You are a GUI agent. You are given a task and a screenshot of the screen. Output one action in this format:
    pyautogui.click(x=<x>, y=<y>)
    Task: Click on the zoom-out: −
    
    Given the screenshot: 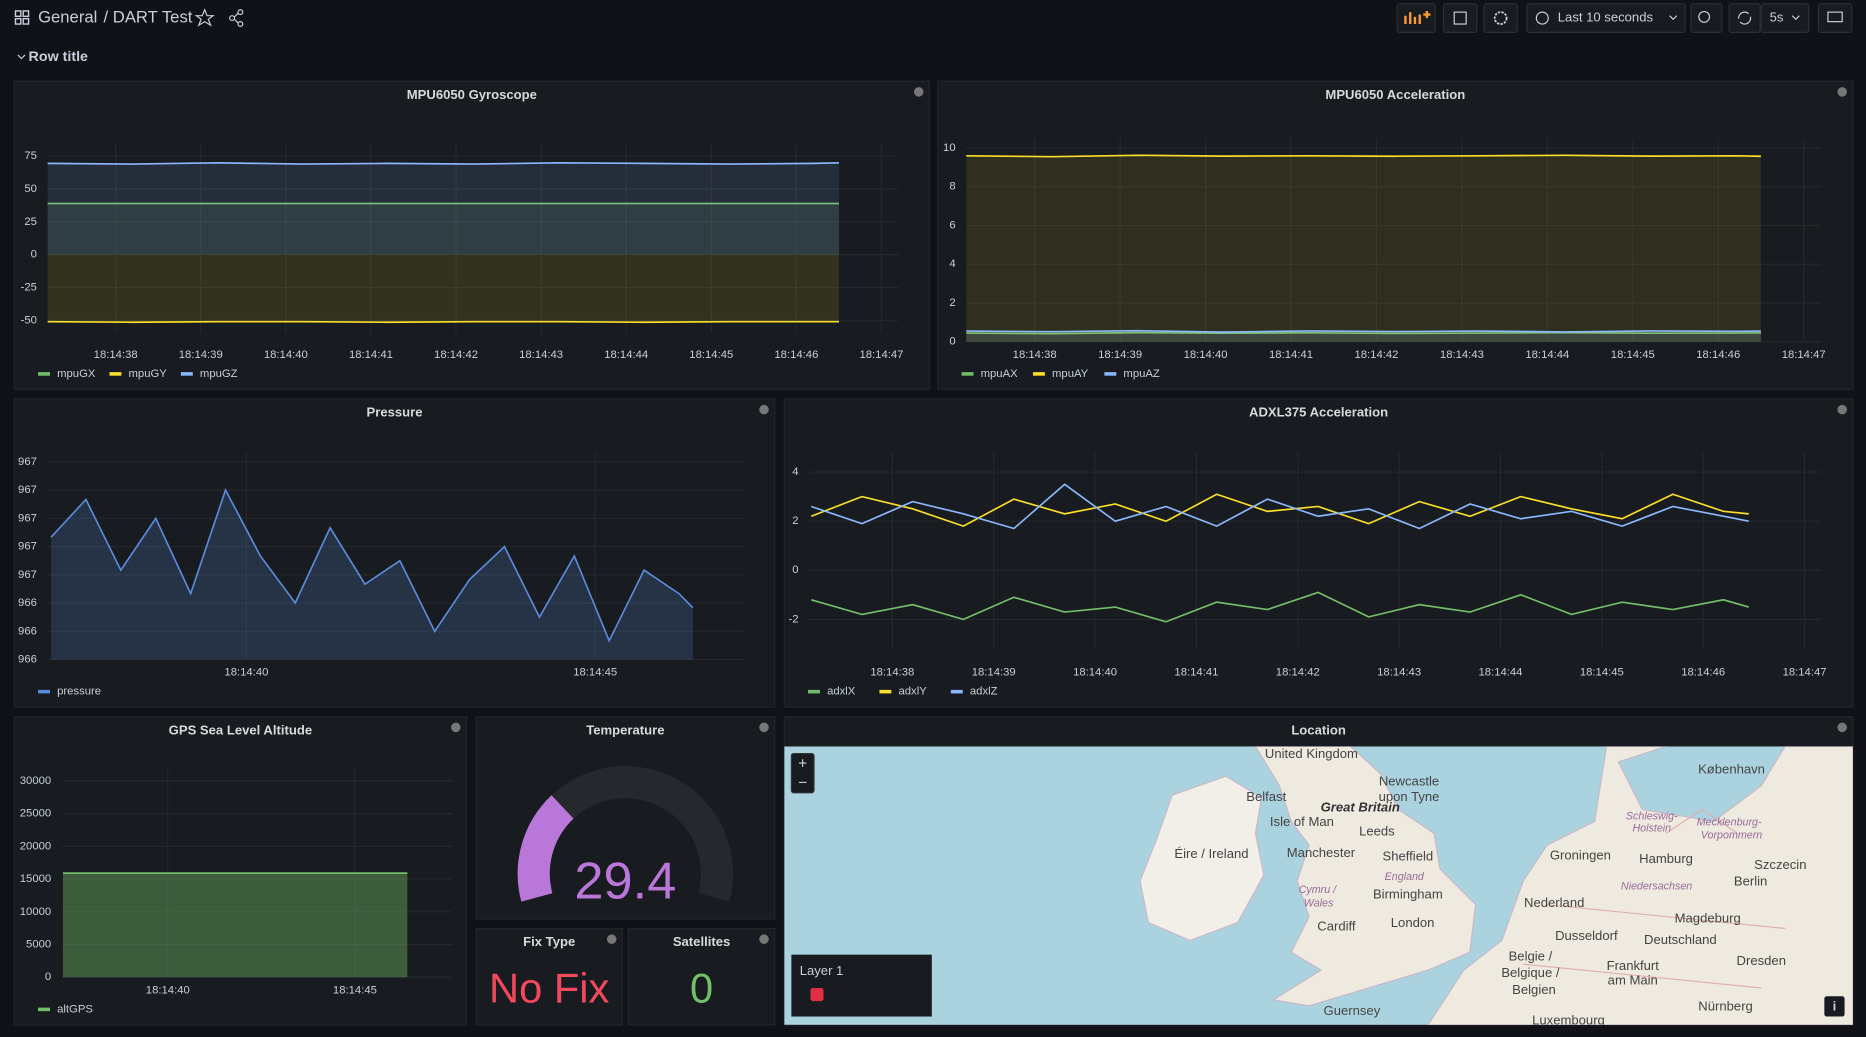 What is the action you would take?
    pyautogui.click(x=802, y=782)
    